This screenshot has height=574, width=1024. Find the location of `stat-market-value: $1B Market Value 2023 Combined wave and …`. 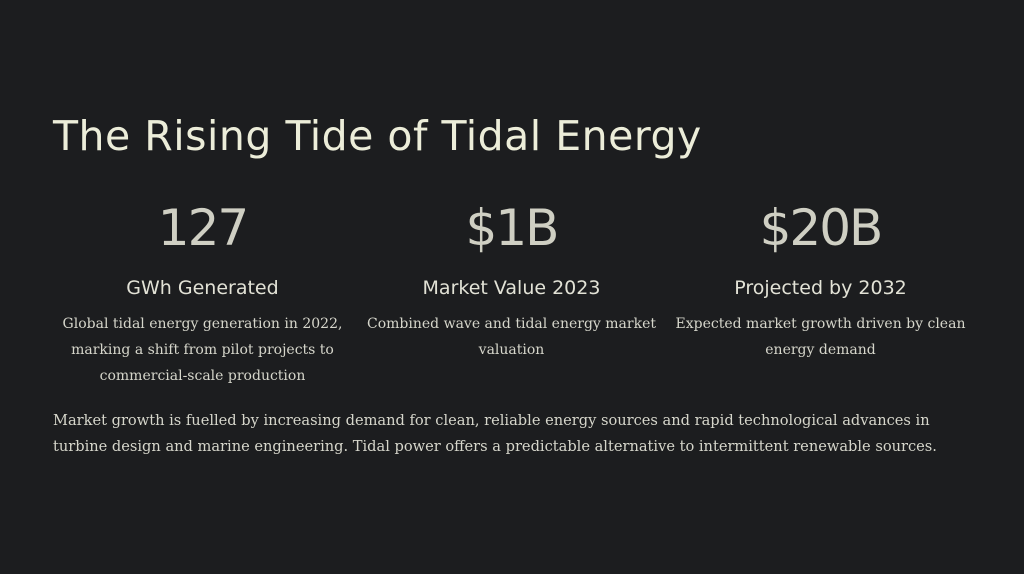

stat-market-value: $1B Market Value 2023 Combined wave and … is located at coordinates (511, 291).